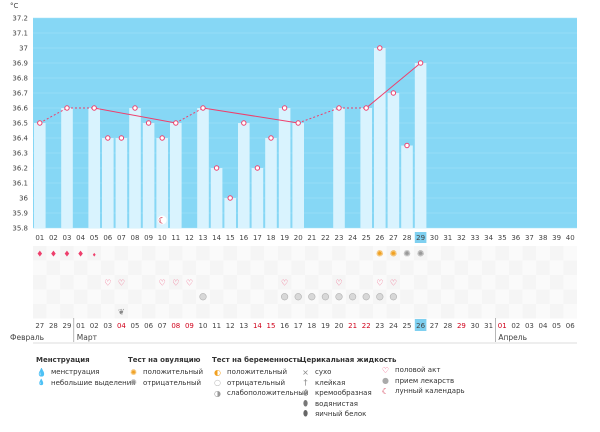  What do you see at coordinates (543, 238) in the screenshot?
I see `day-number: 38` at bounding box center [543, 238].